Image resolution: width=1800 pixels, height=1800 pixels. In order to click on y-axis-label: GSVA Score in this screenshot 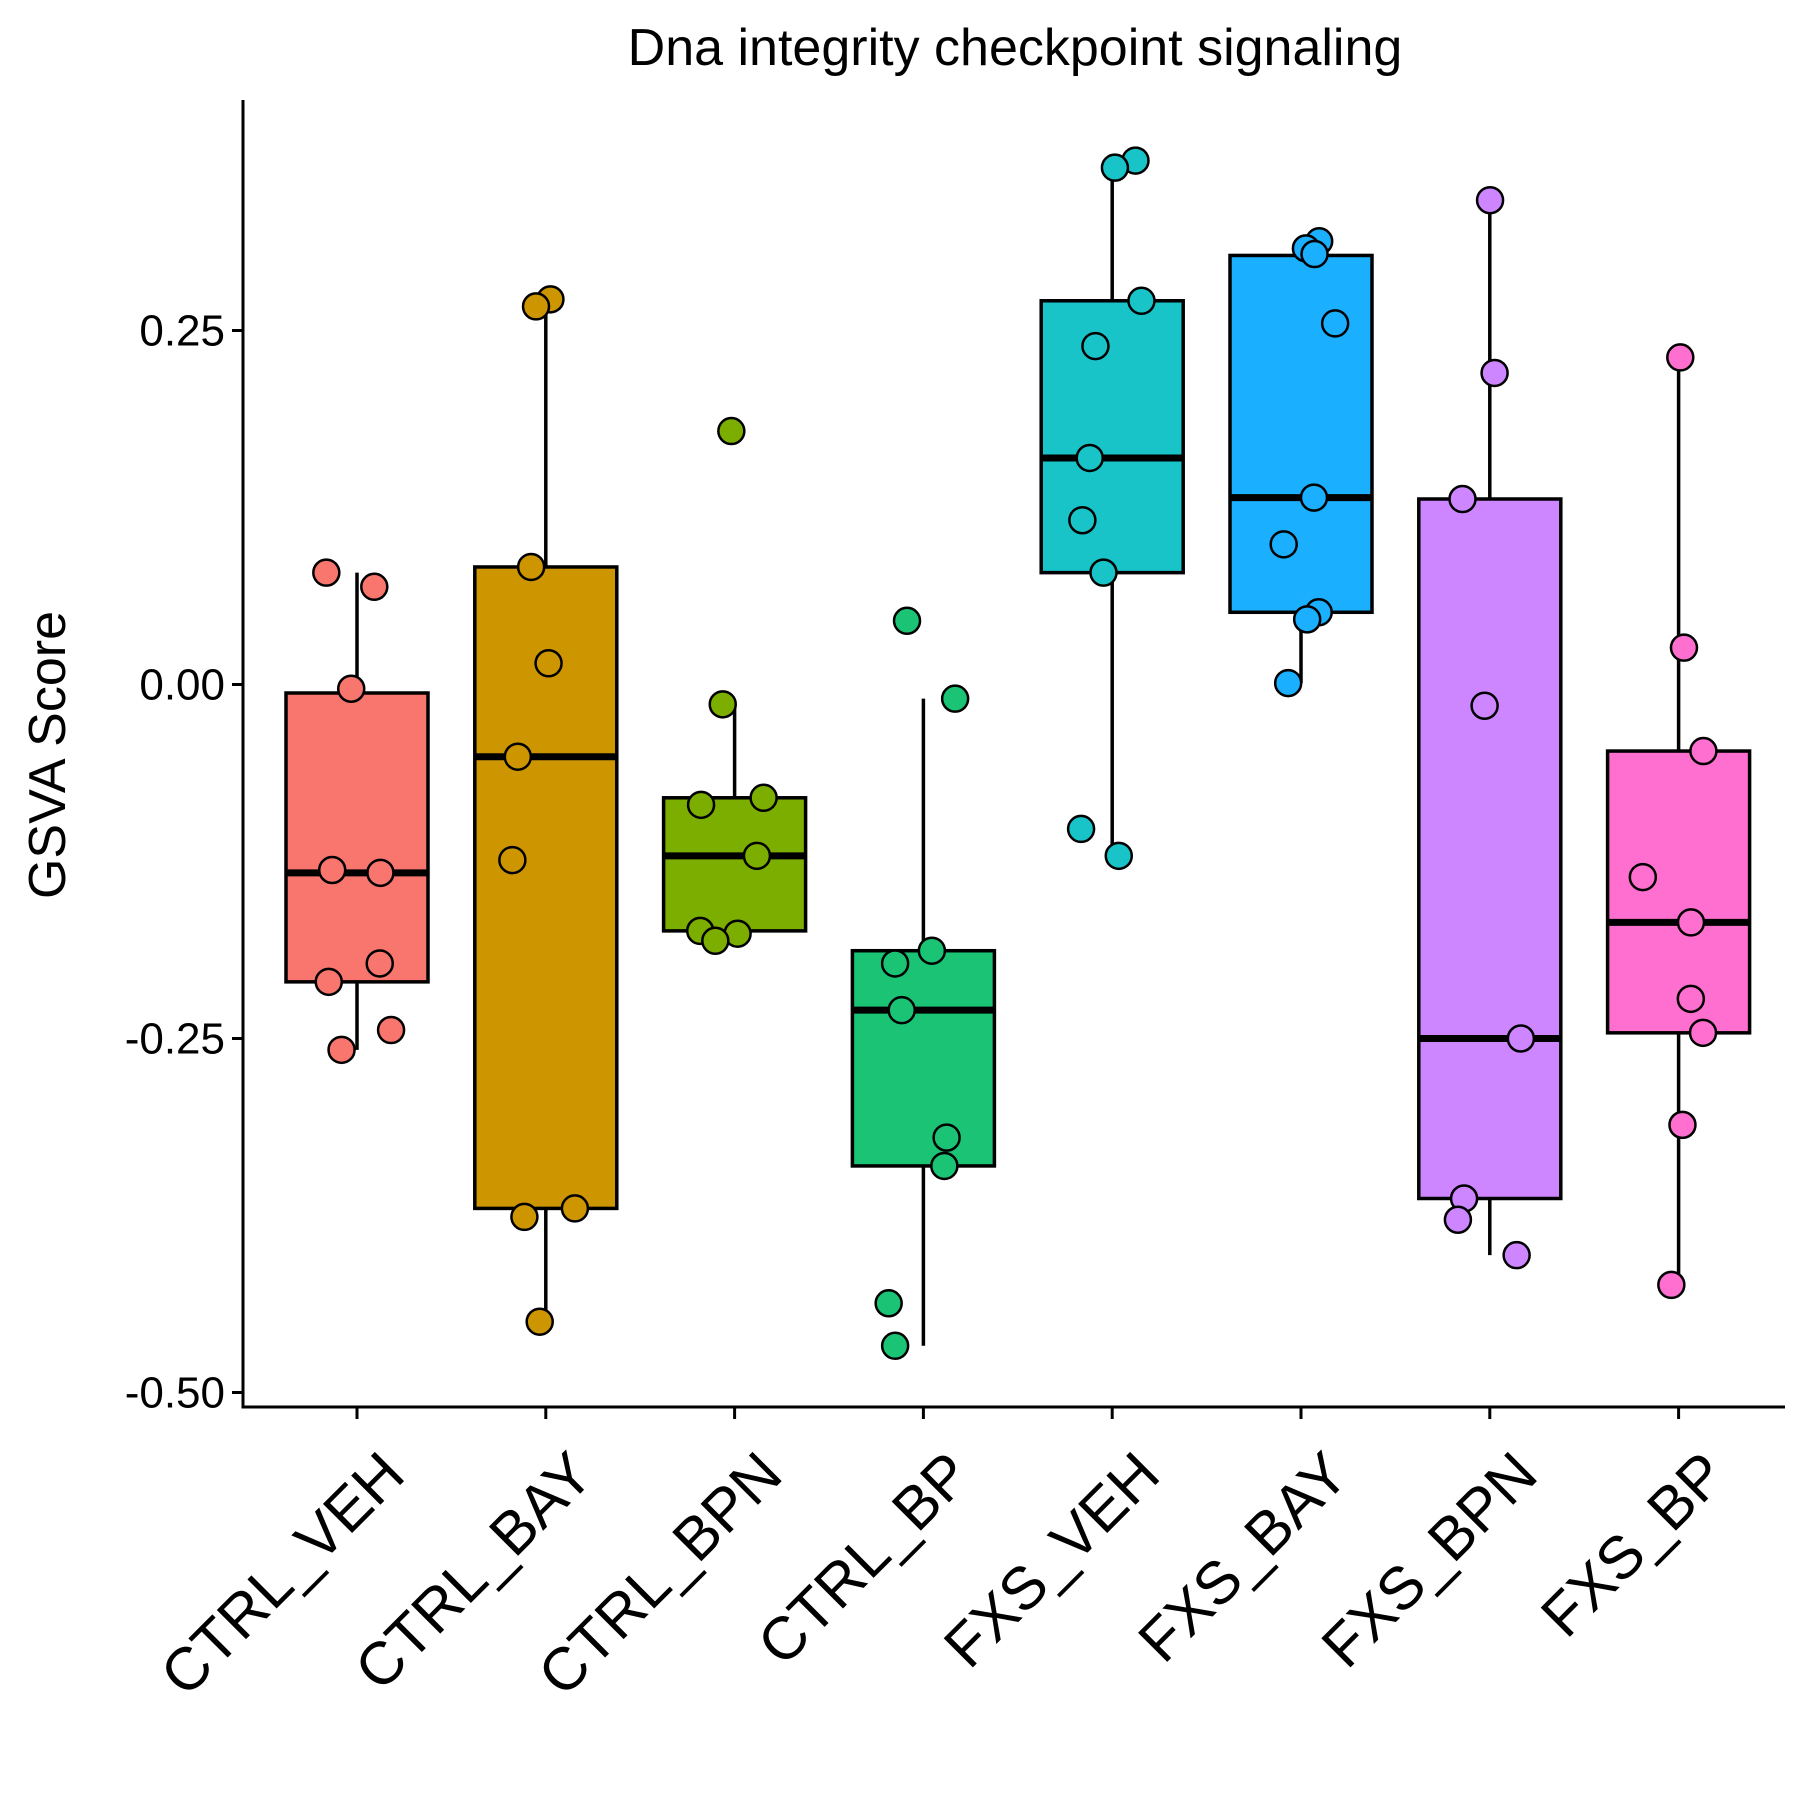, I will do `click(48, 755)`.